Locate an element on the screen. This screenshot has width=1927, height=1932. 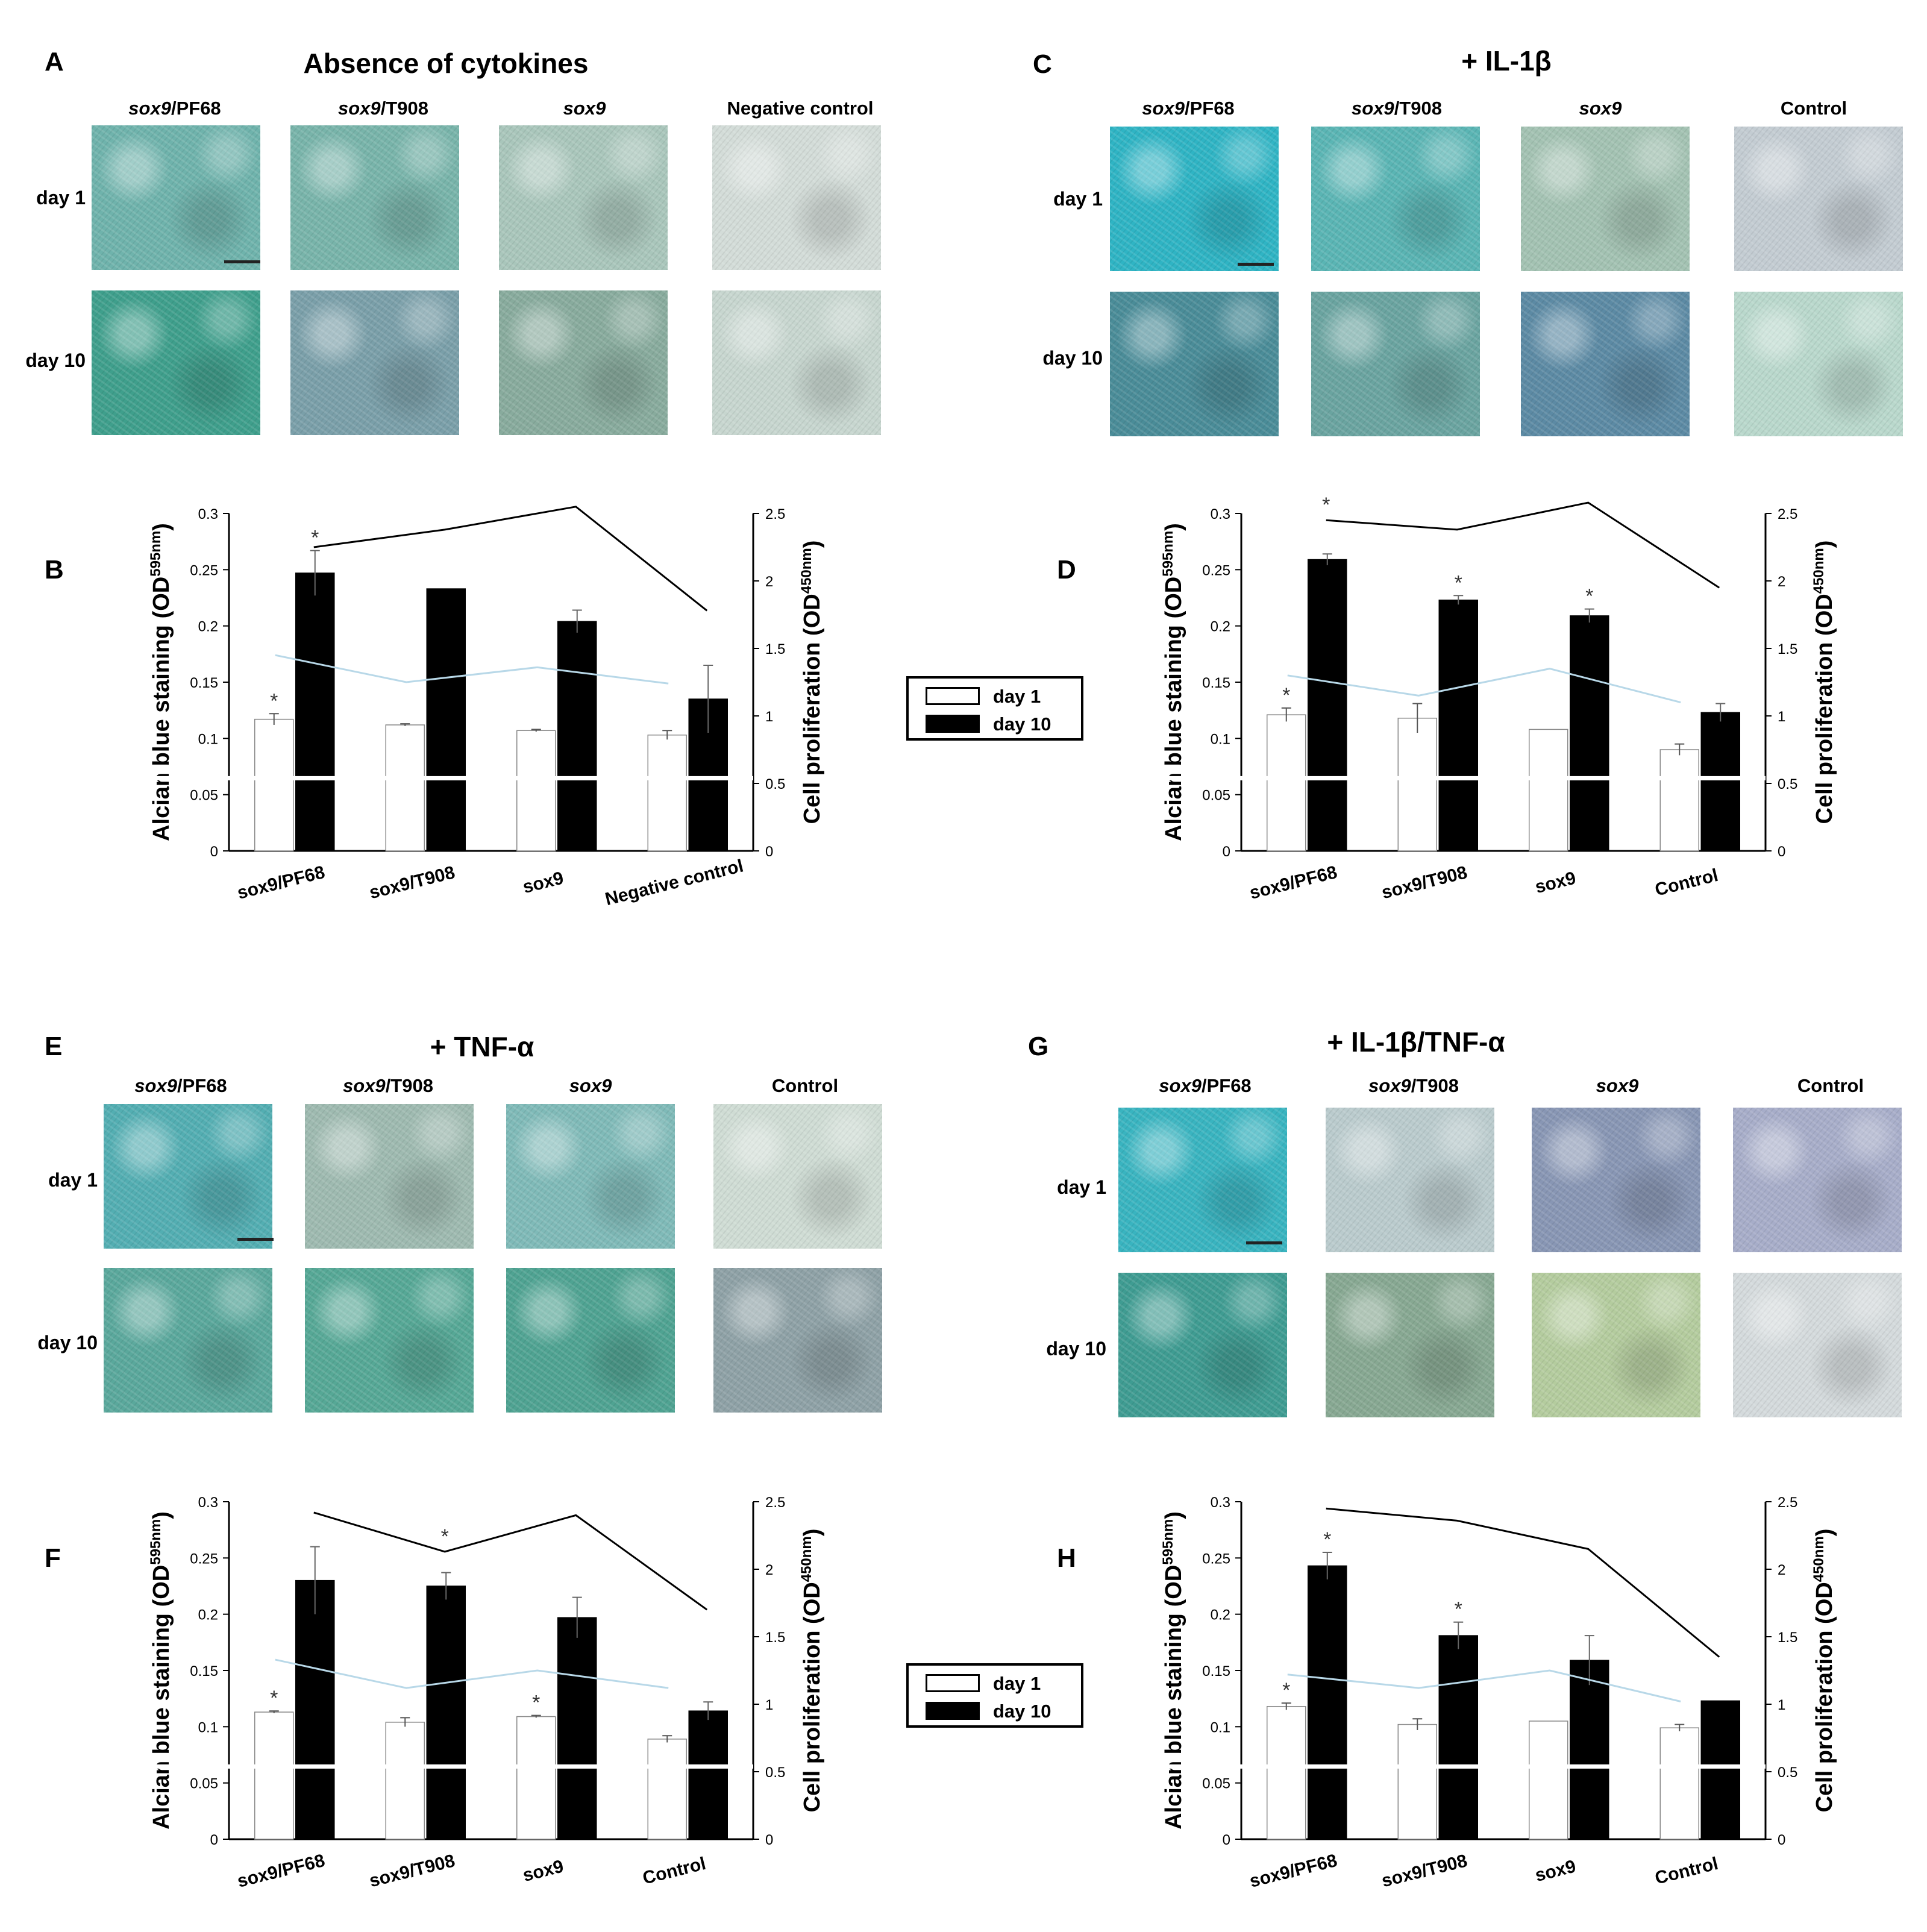
y-axis-title-text: Alcian blue staining (OD is located at coordinates (1173, 1697).